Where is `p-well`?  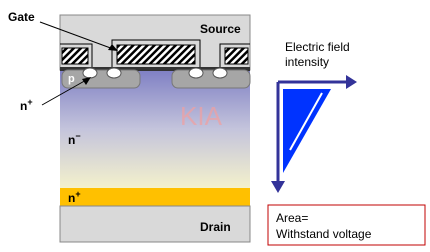 p-well is located at coordinates (211, 79).